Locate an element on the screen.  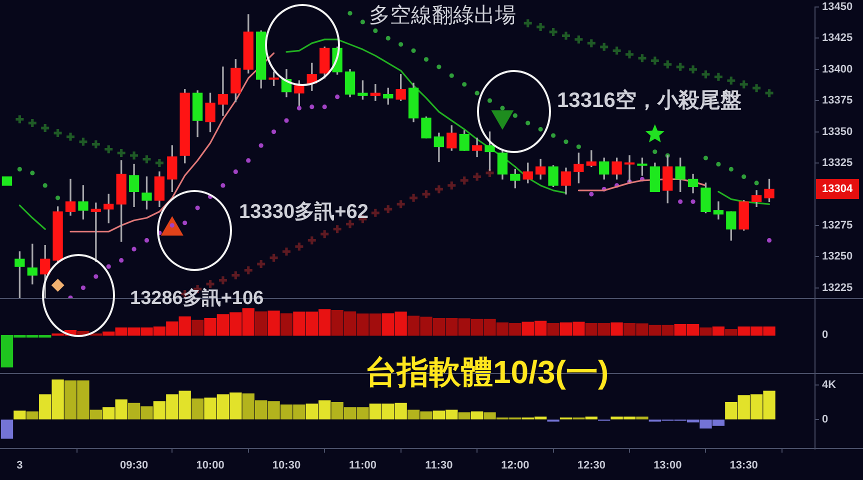
annotation: 13330多訊+62 is located at coordinates (304, 212).